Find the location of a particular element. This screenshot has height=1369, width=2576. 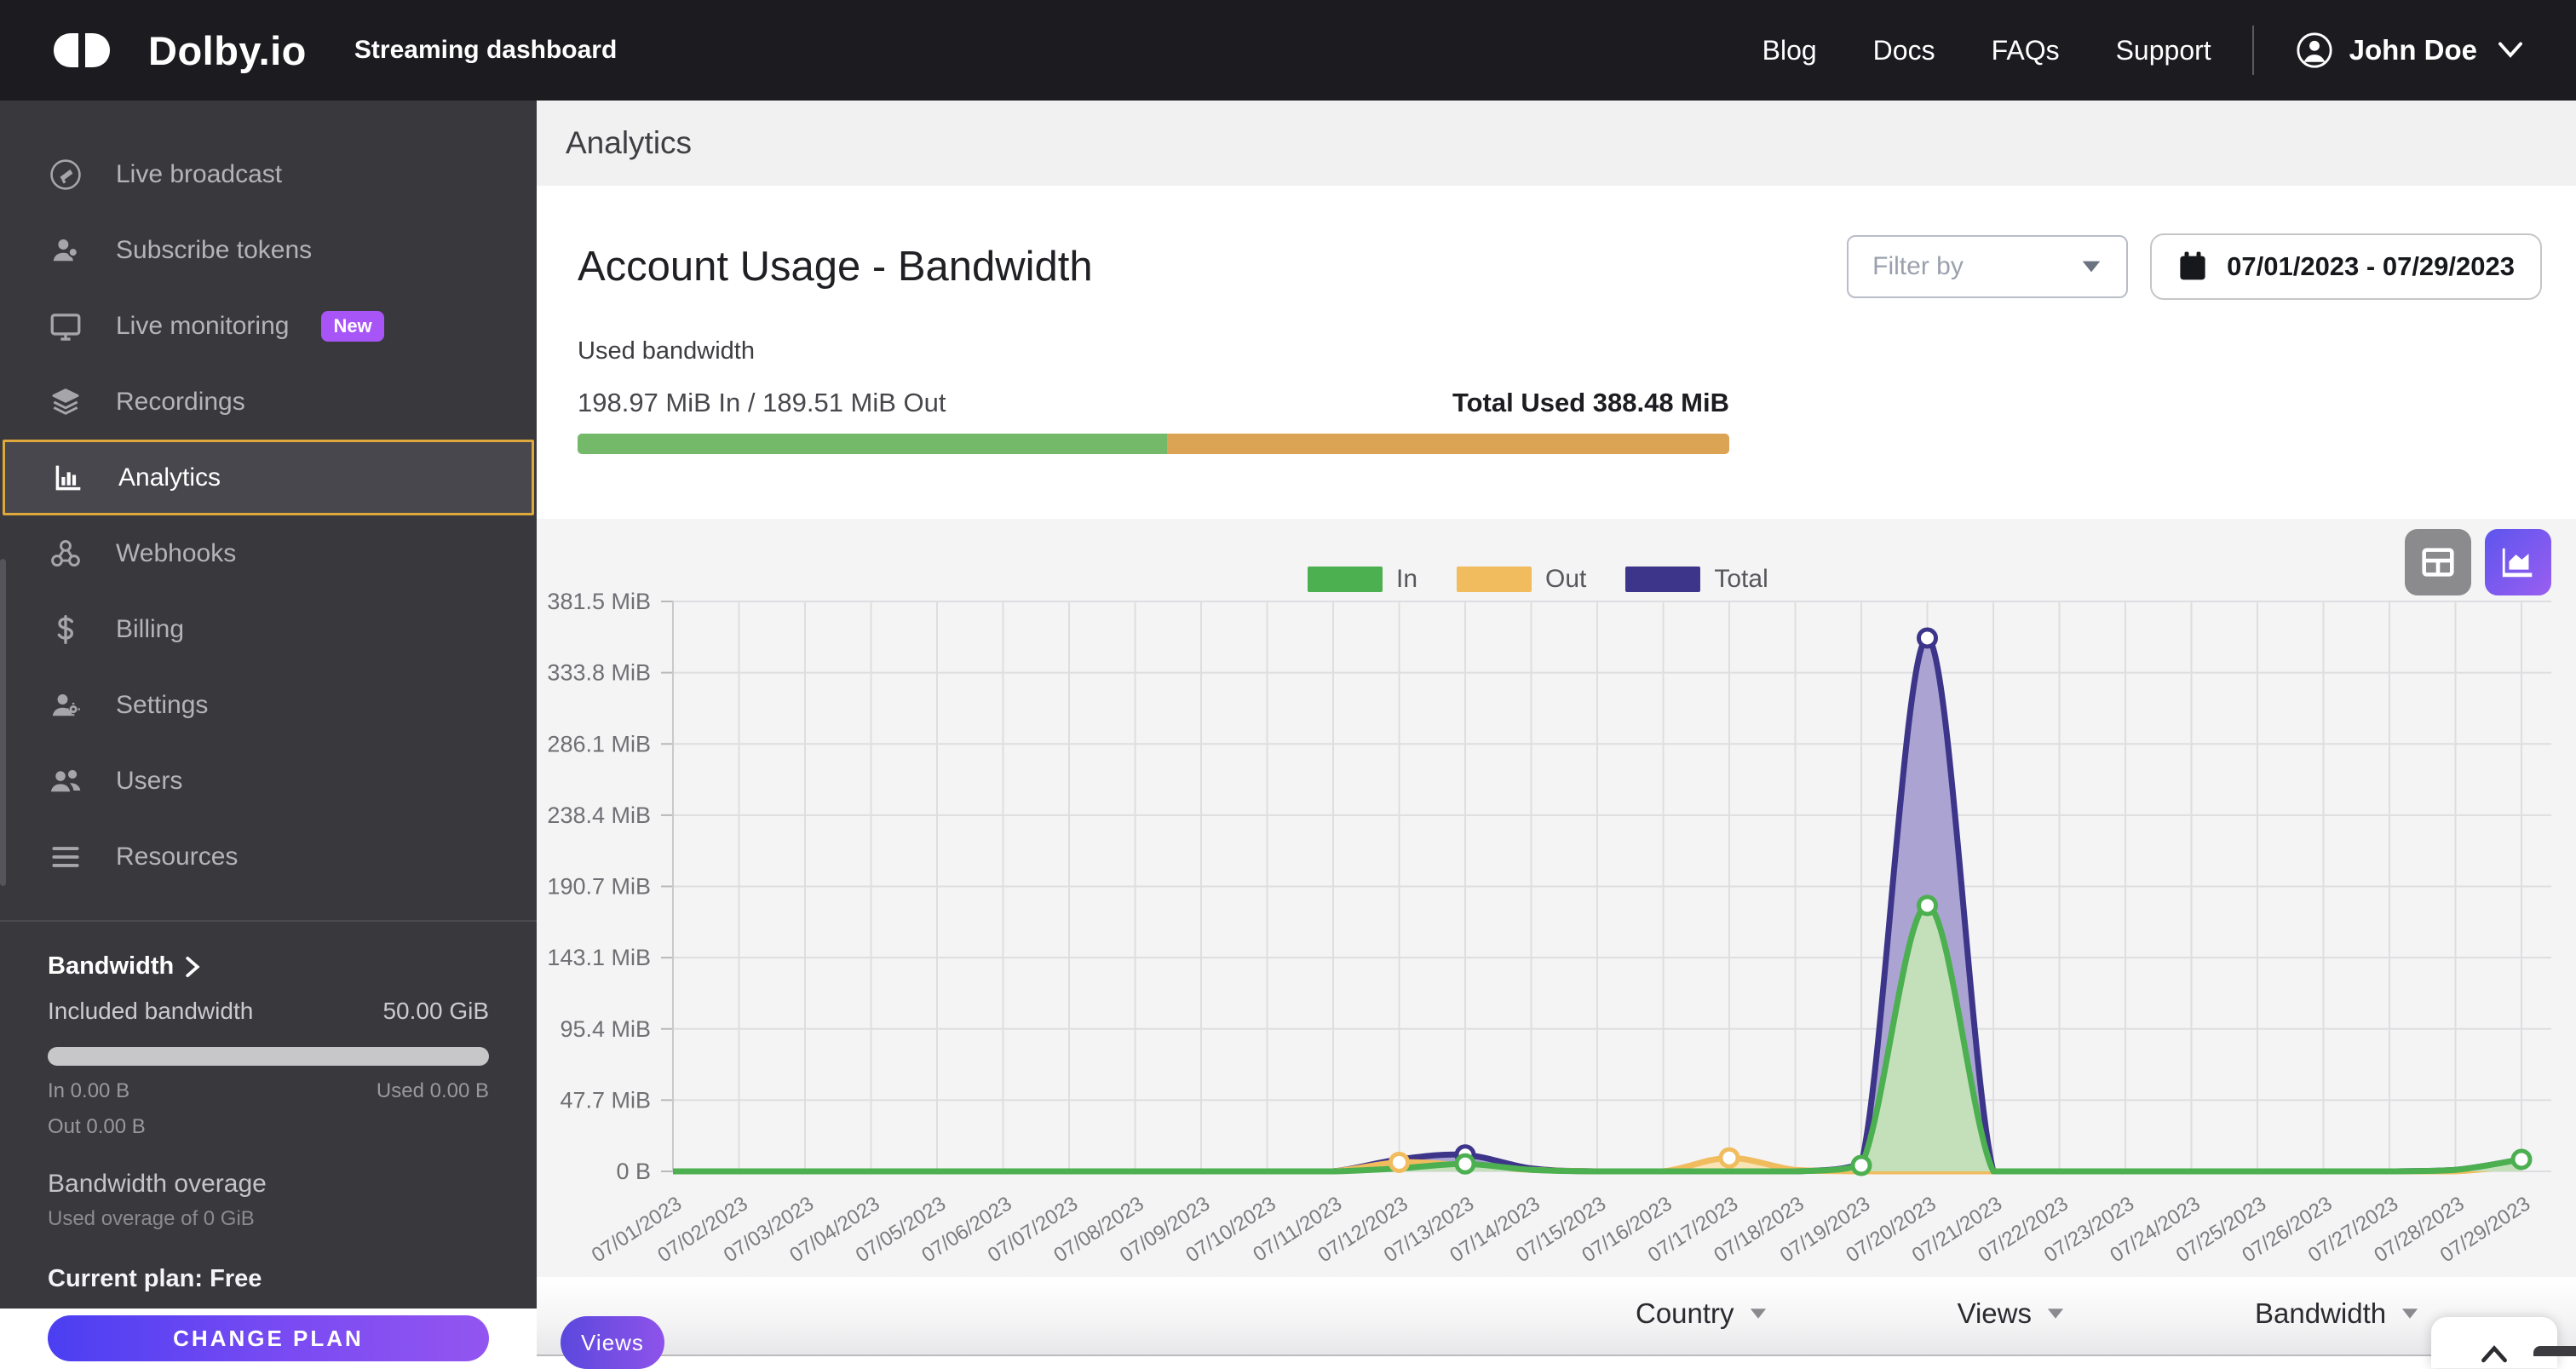

sidebar-item-billing: Billing is located at coordinates (268, 629).